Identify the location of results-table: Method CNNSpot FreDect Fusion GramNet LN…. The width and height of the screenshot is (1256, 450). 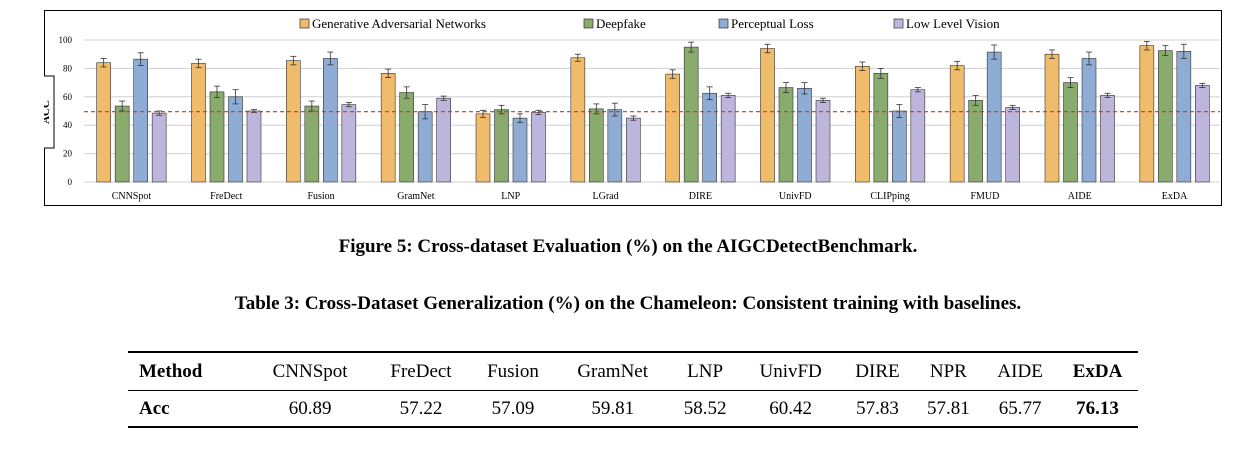
(633, 389).